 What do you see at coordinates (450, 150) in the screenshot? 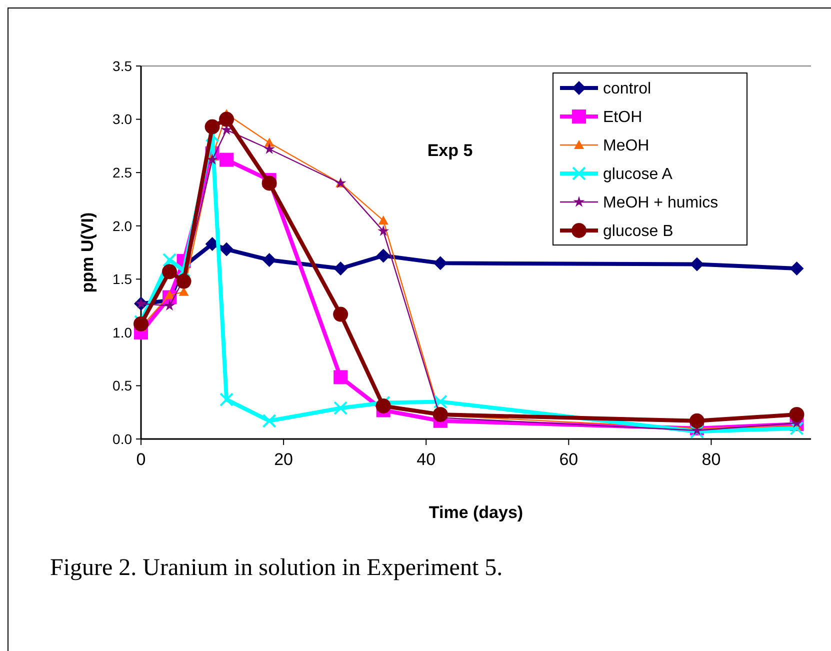
I see `annotation: Exp 5` at bounding box center [450, 150].